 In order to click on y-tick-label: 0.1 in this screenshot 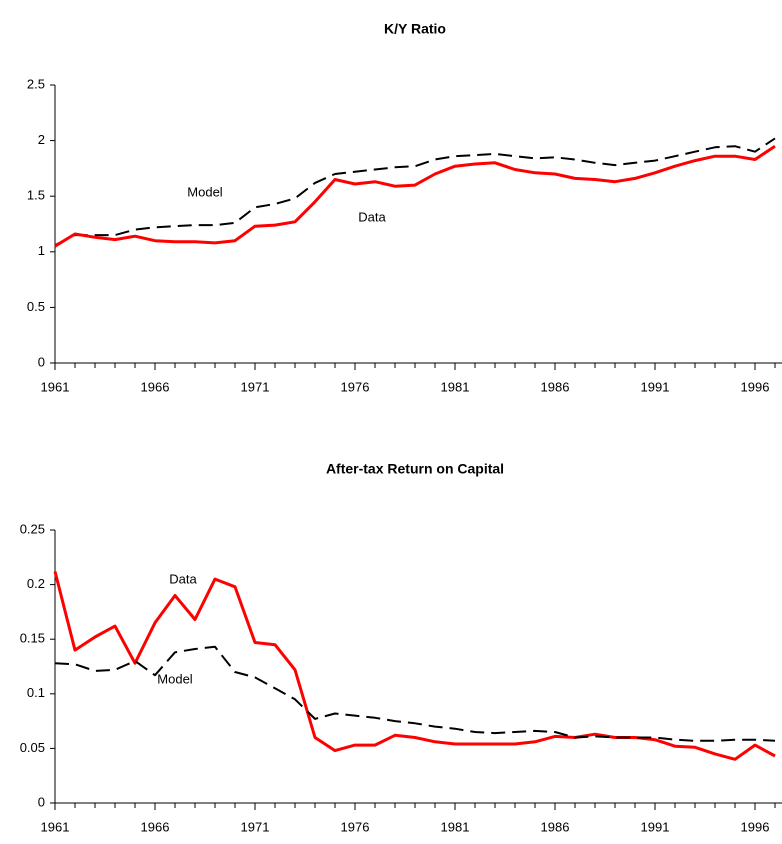, I will do `click(36, 692)`.